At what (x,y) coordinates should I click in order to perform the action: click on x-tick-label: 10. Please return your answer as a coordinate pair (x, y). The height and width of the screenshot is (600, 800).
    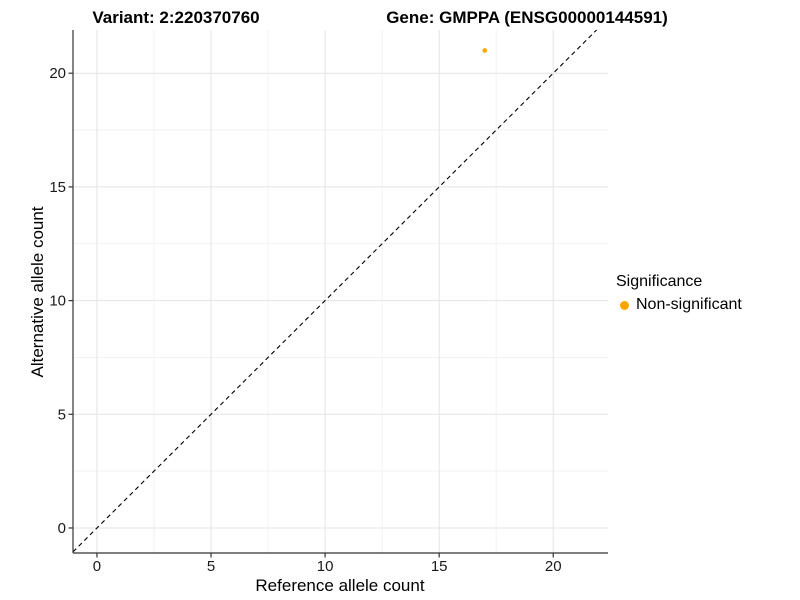
    Looking at the image, I should click on (325, 566).